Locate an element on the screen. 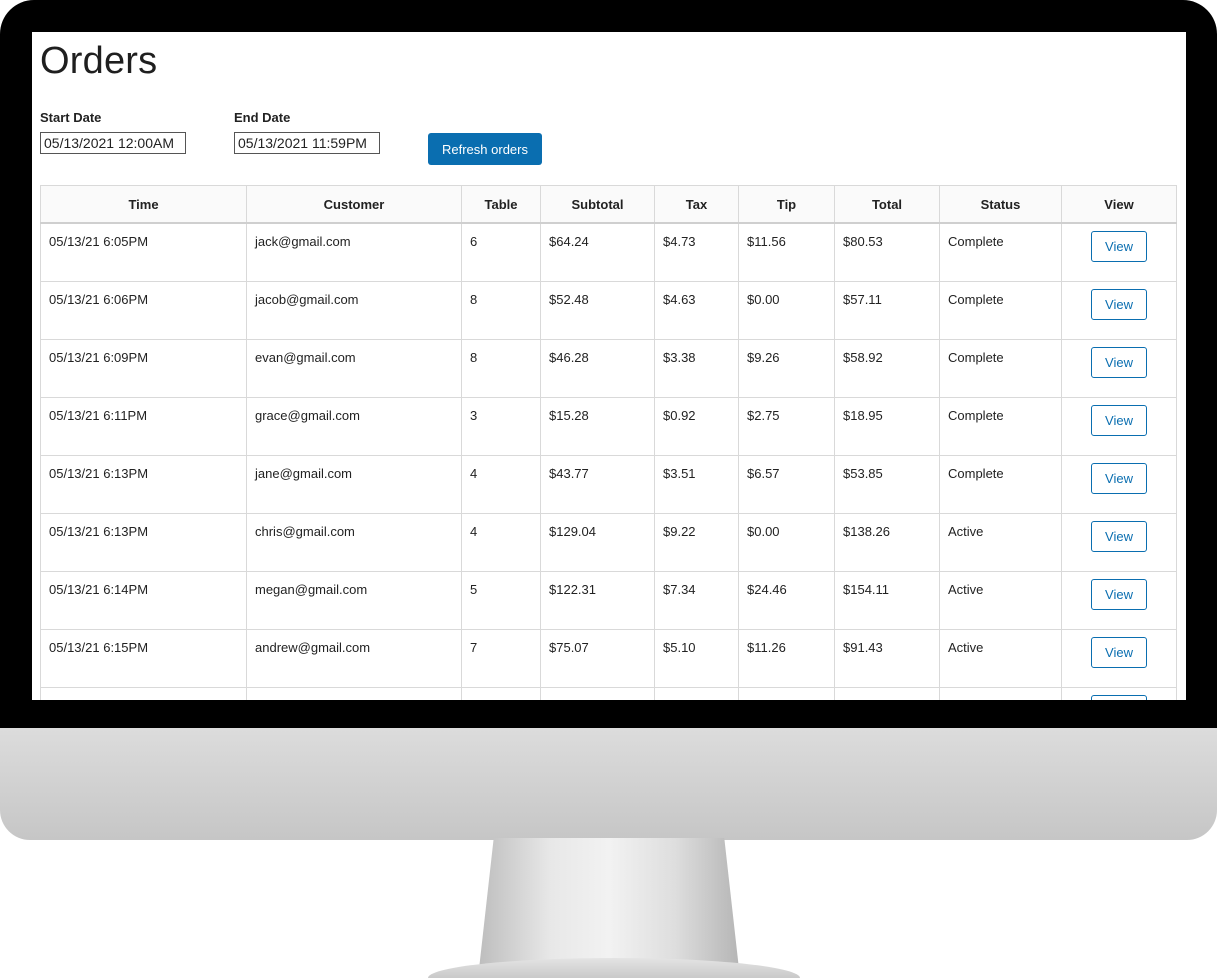 Image resolution: width=1217 pixels, height=979 pixels. cell-customer: megan@gmail.com is located at coordinates (354, 600).